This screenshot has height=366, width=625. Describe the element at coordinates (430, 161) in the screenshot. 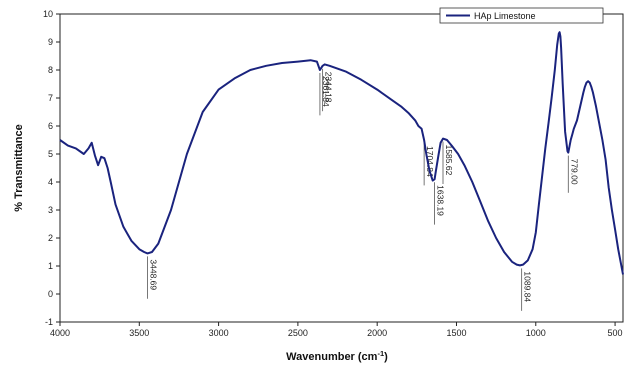

I see `annotation-label: 1704.84` at that location.